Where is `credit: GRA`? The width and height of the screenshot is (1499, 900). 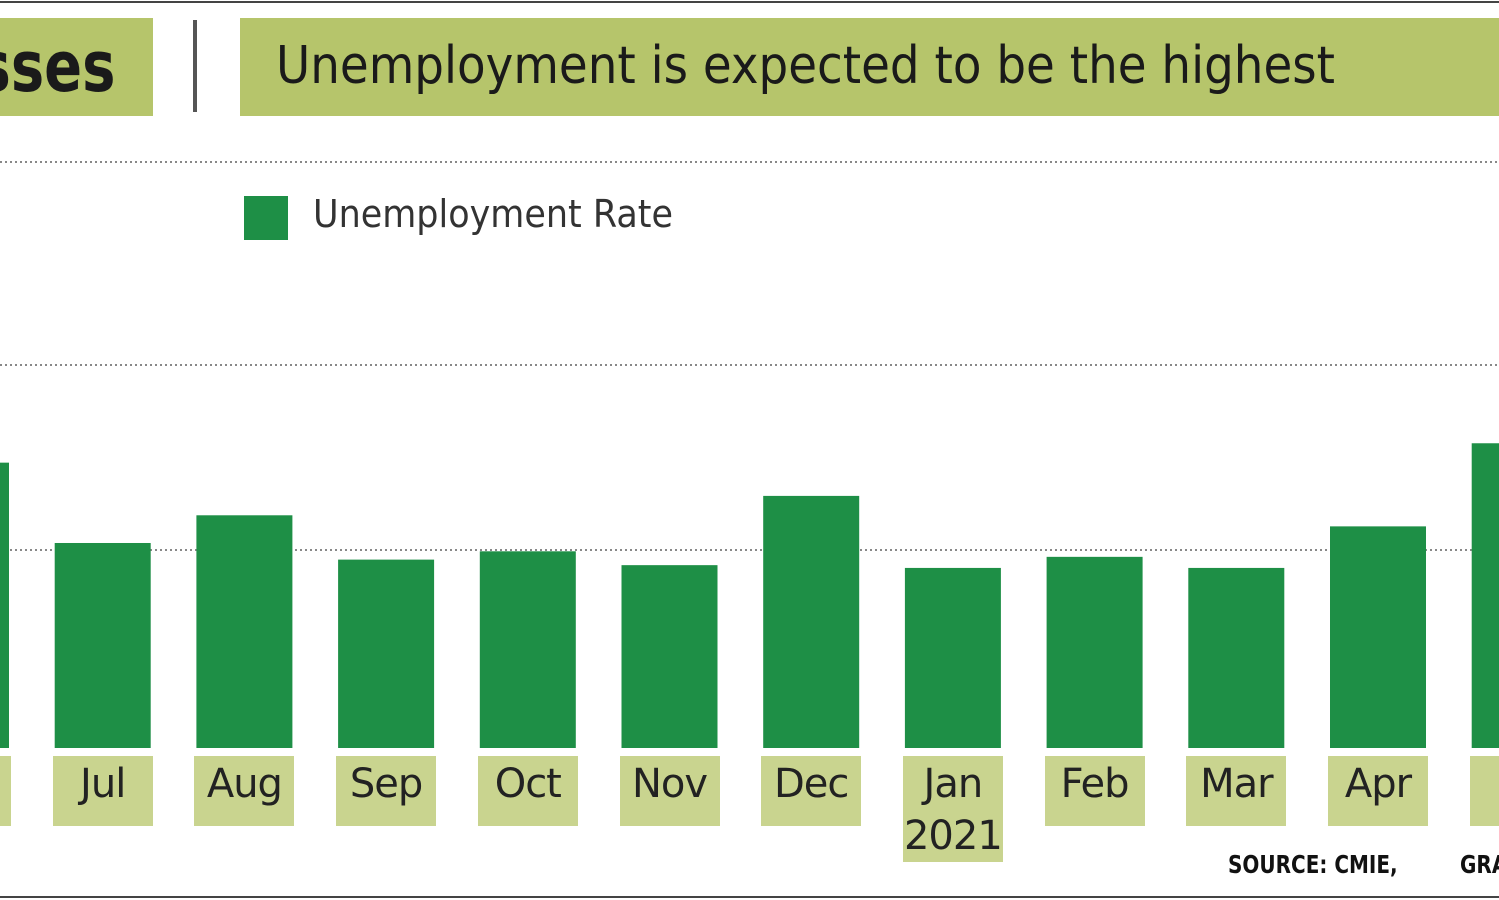 credit: GRA is located at coordinates (1479, 864).